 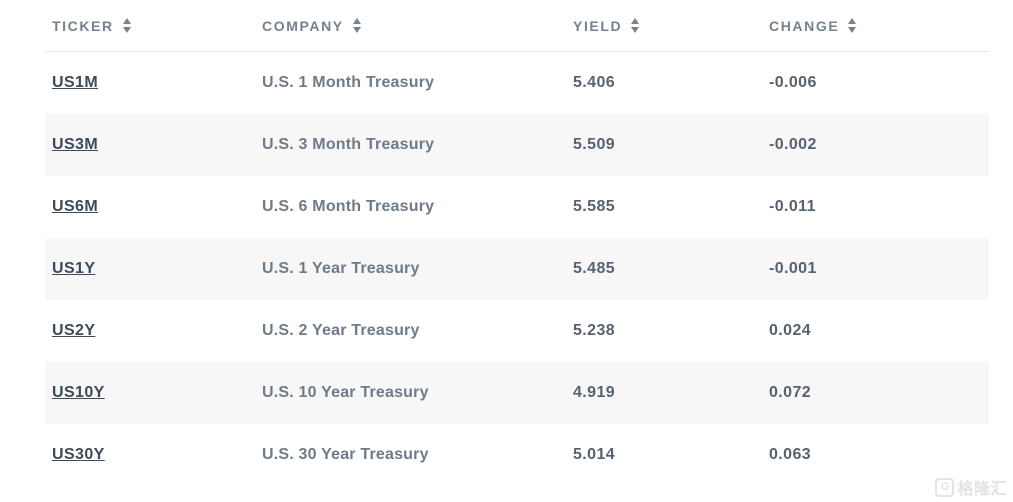 I want to click on ticker-link: US30Y, so click(x=78, y=454).